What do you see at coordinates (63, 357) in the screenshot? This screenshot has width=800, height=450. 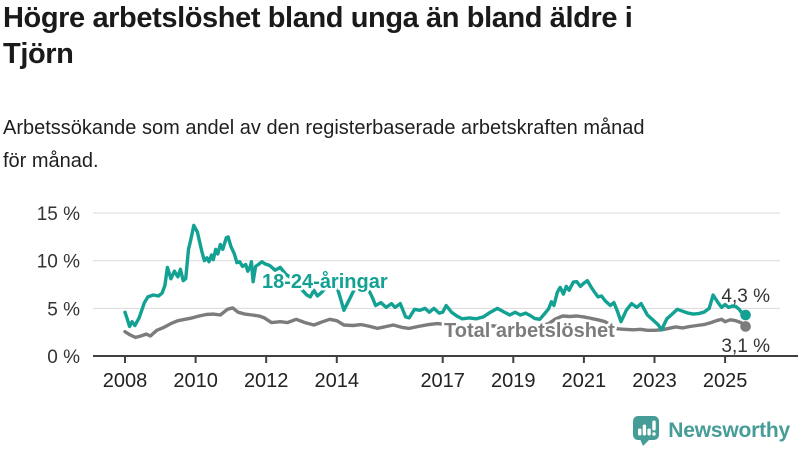 I see `y-axis-tick-label: 0 %` at bounding box center [63, 357].